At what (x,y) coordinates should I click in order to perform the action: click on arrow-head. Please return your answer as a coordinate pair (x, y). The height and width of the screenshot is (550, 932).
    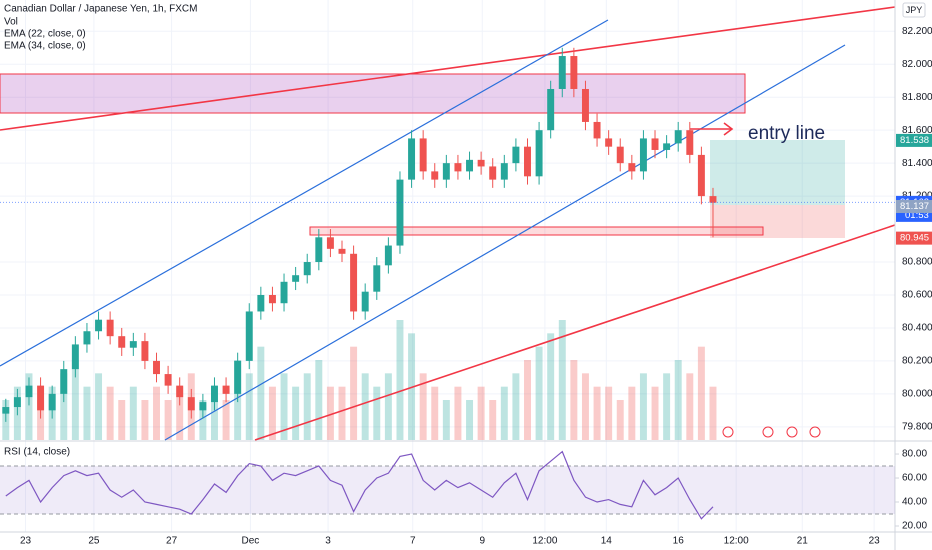
    Looking at the image, I should click on (728, 129).